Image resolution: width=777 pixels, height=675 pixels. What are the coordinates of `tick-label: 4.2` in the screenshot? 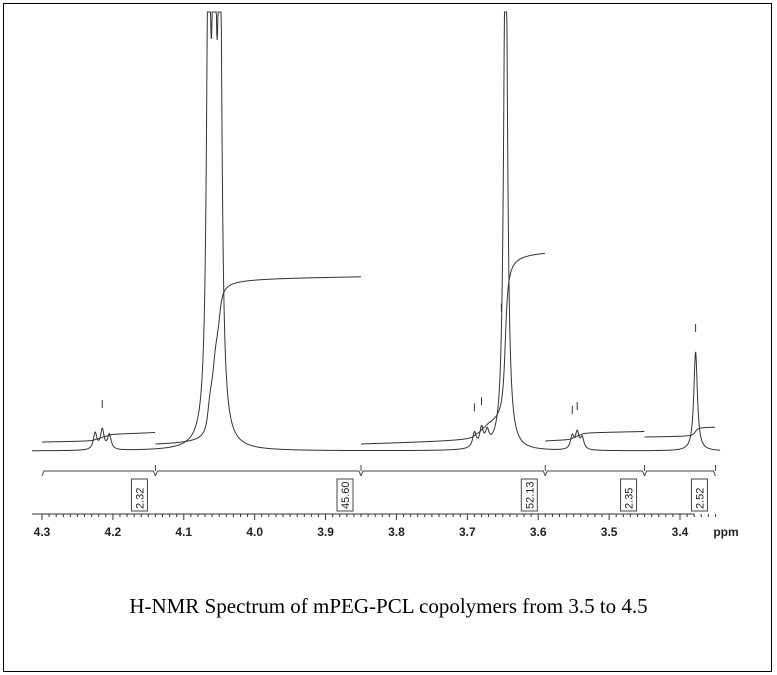 It's located at (113, 532).